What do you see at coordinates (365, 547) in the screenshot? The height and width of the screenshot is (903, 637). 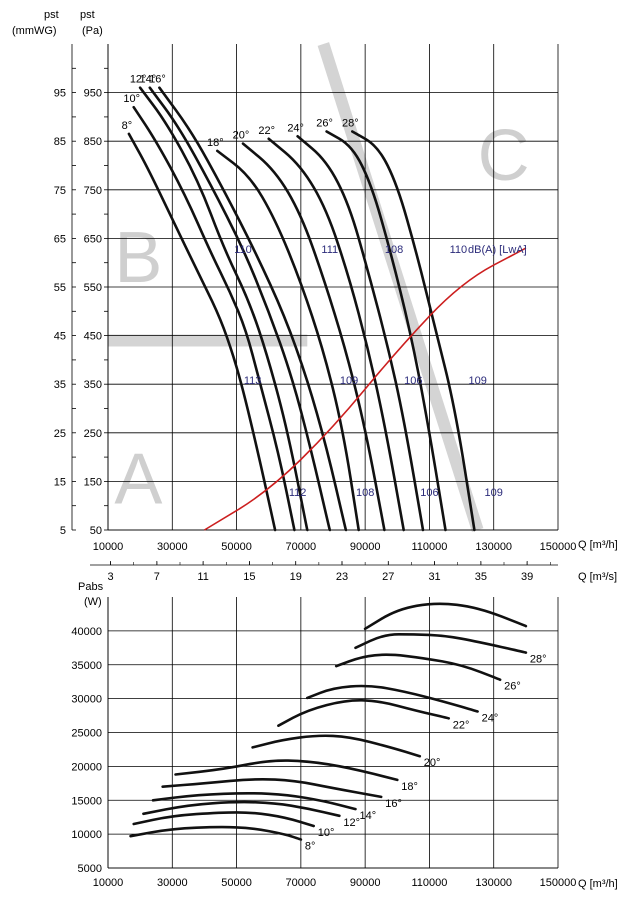 I see `x-tick: 90000` at bounding box center [365, 547].